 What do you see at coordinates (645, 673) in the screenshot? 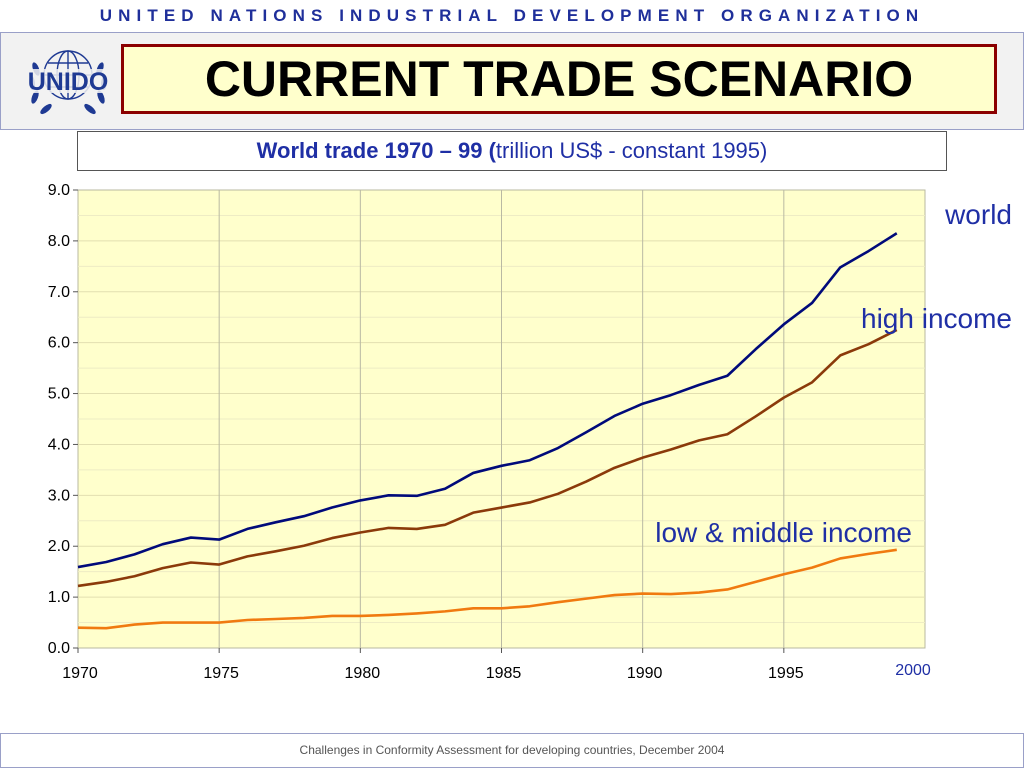
I see `x-tick-label: 1990` at bounding box center [645, 673].